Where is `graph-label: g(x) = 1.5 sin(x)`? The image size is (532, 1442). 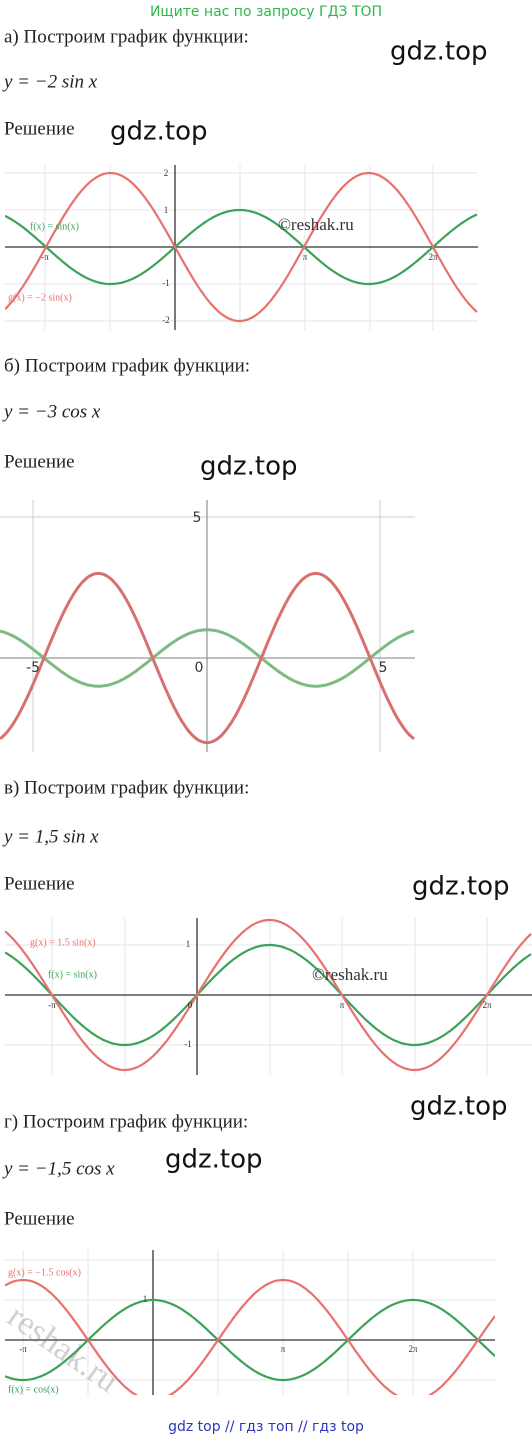
graph-label: g(x) = 1.5 sin(x) is located at coordinates (63, 942).